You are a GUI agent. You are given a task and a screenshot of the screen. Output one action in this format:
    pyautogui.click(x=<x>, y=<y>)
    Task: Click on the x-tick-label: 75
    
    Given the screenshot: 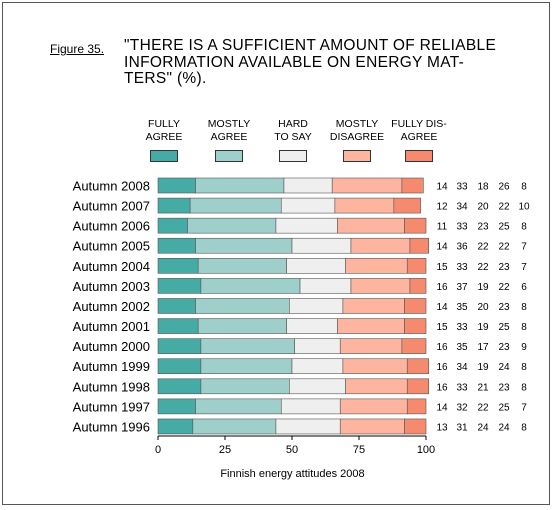 What is the action you would take?
    pyautogui.click(x=359, y=450)
    